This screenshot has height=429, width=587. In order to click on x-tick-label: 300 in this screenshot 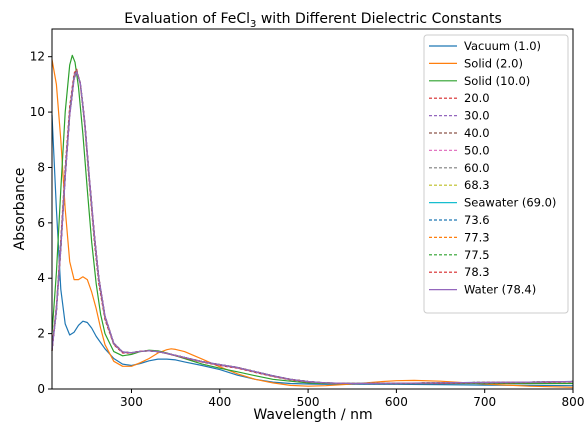, I will do `click(131, 402)`.